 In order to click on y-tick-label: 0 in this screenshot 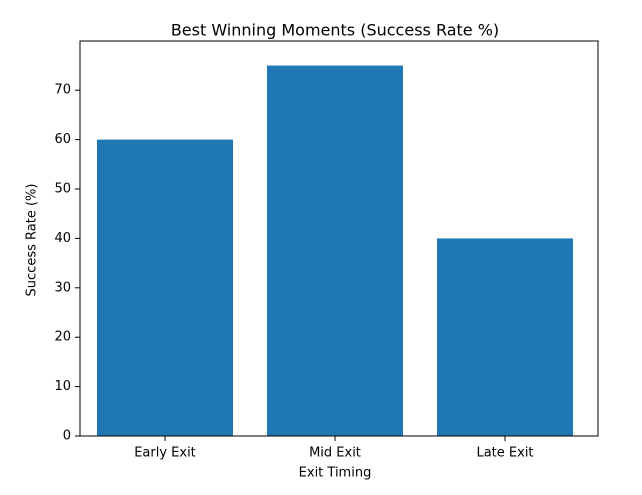, I will do `click(67, 436)`.